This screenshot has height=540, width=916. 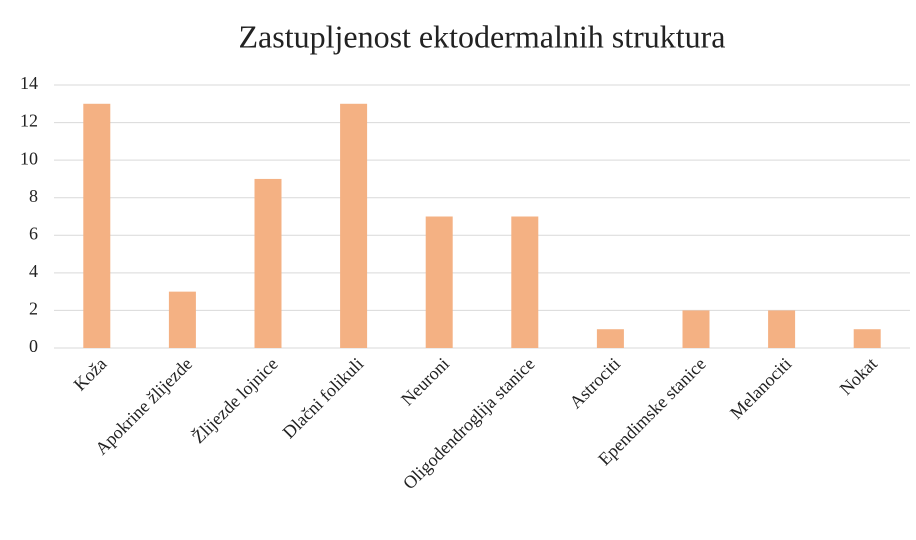 I want to click on y-tick-label: 6, so click(x=33, y=233).